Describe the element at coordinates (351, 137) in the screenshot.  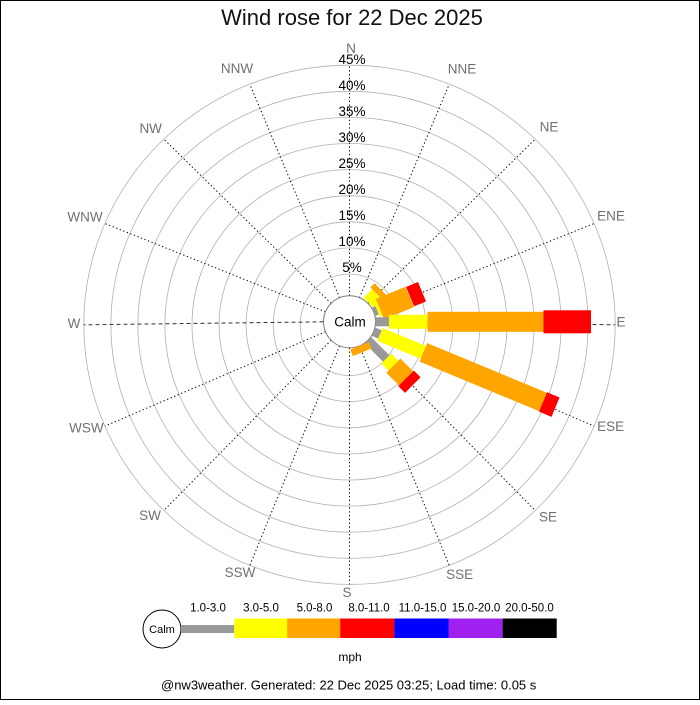
I see `svg-text: 30%` at that location.